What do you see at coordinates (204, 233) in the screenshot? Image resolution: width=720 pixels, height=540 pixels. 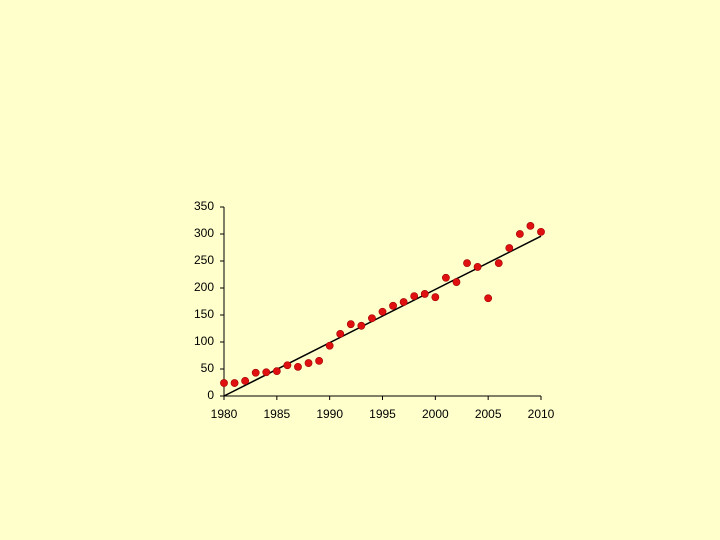 I see `y-tick-label: 300` at bounding box center [204, 233].